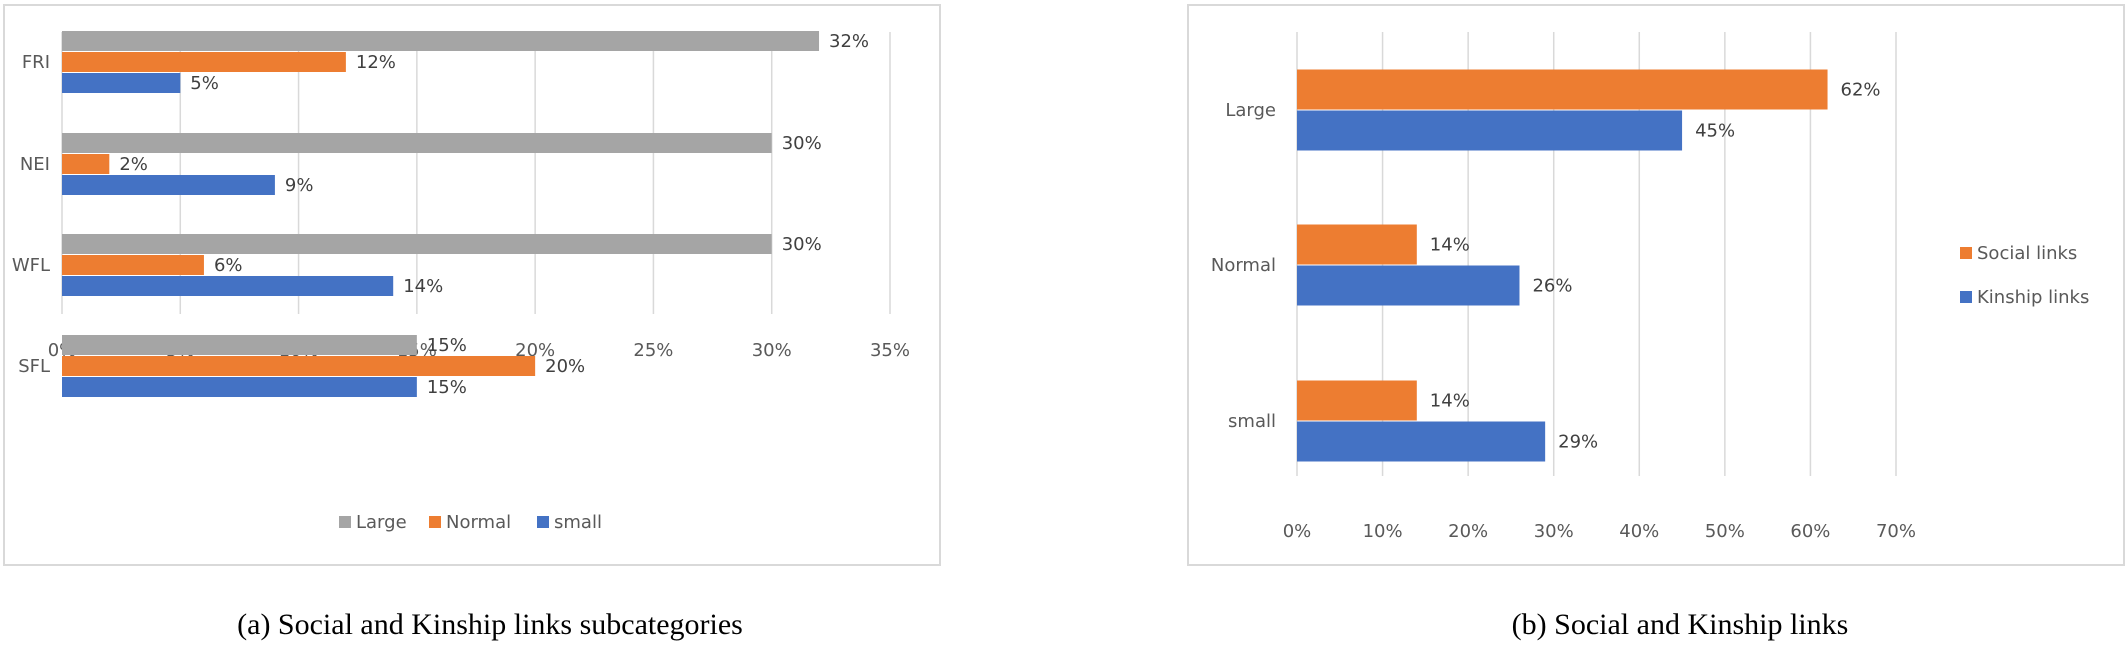  Describe the element at coordinates (31, 265) in the screenshot. I see `category-label: WFL` at that location.